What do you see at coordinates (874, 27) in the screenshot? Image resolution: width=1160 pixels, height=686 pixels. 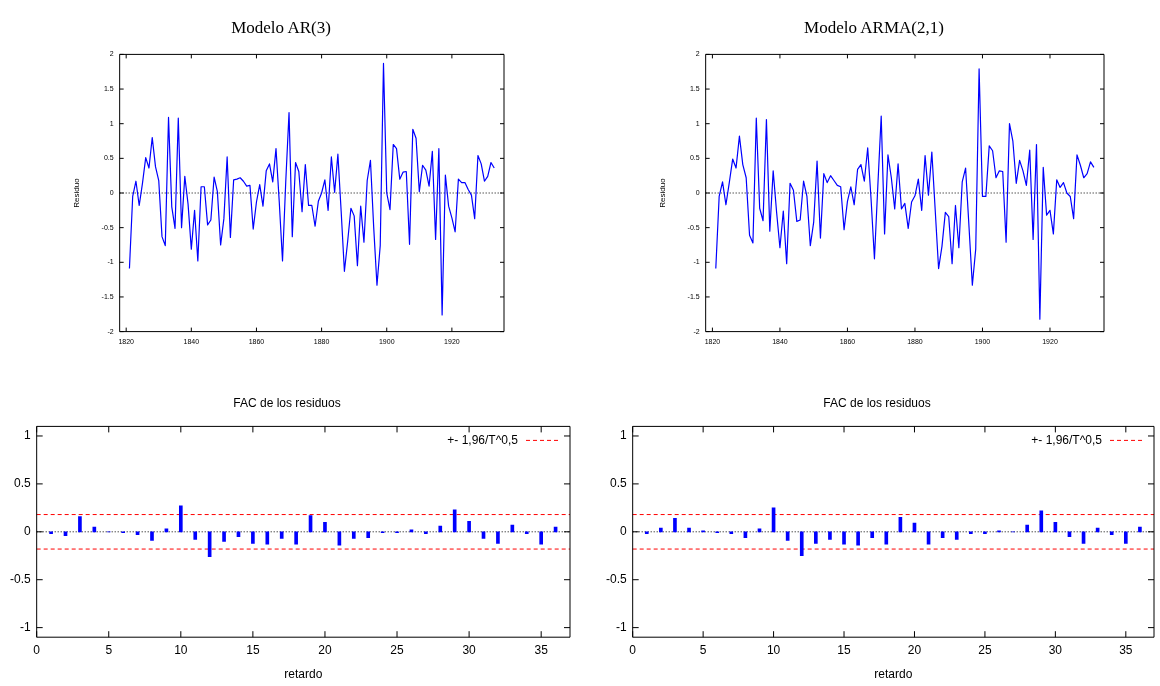 I see `chart-title: Modelo ARMA(2,1)` at bounding box center [874, 27].